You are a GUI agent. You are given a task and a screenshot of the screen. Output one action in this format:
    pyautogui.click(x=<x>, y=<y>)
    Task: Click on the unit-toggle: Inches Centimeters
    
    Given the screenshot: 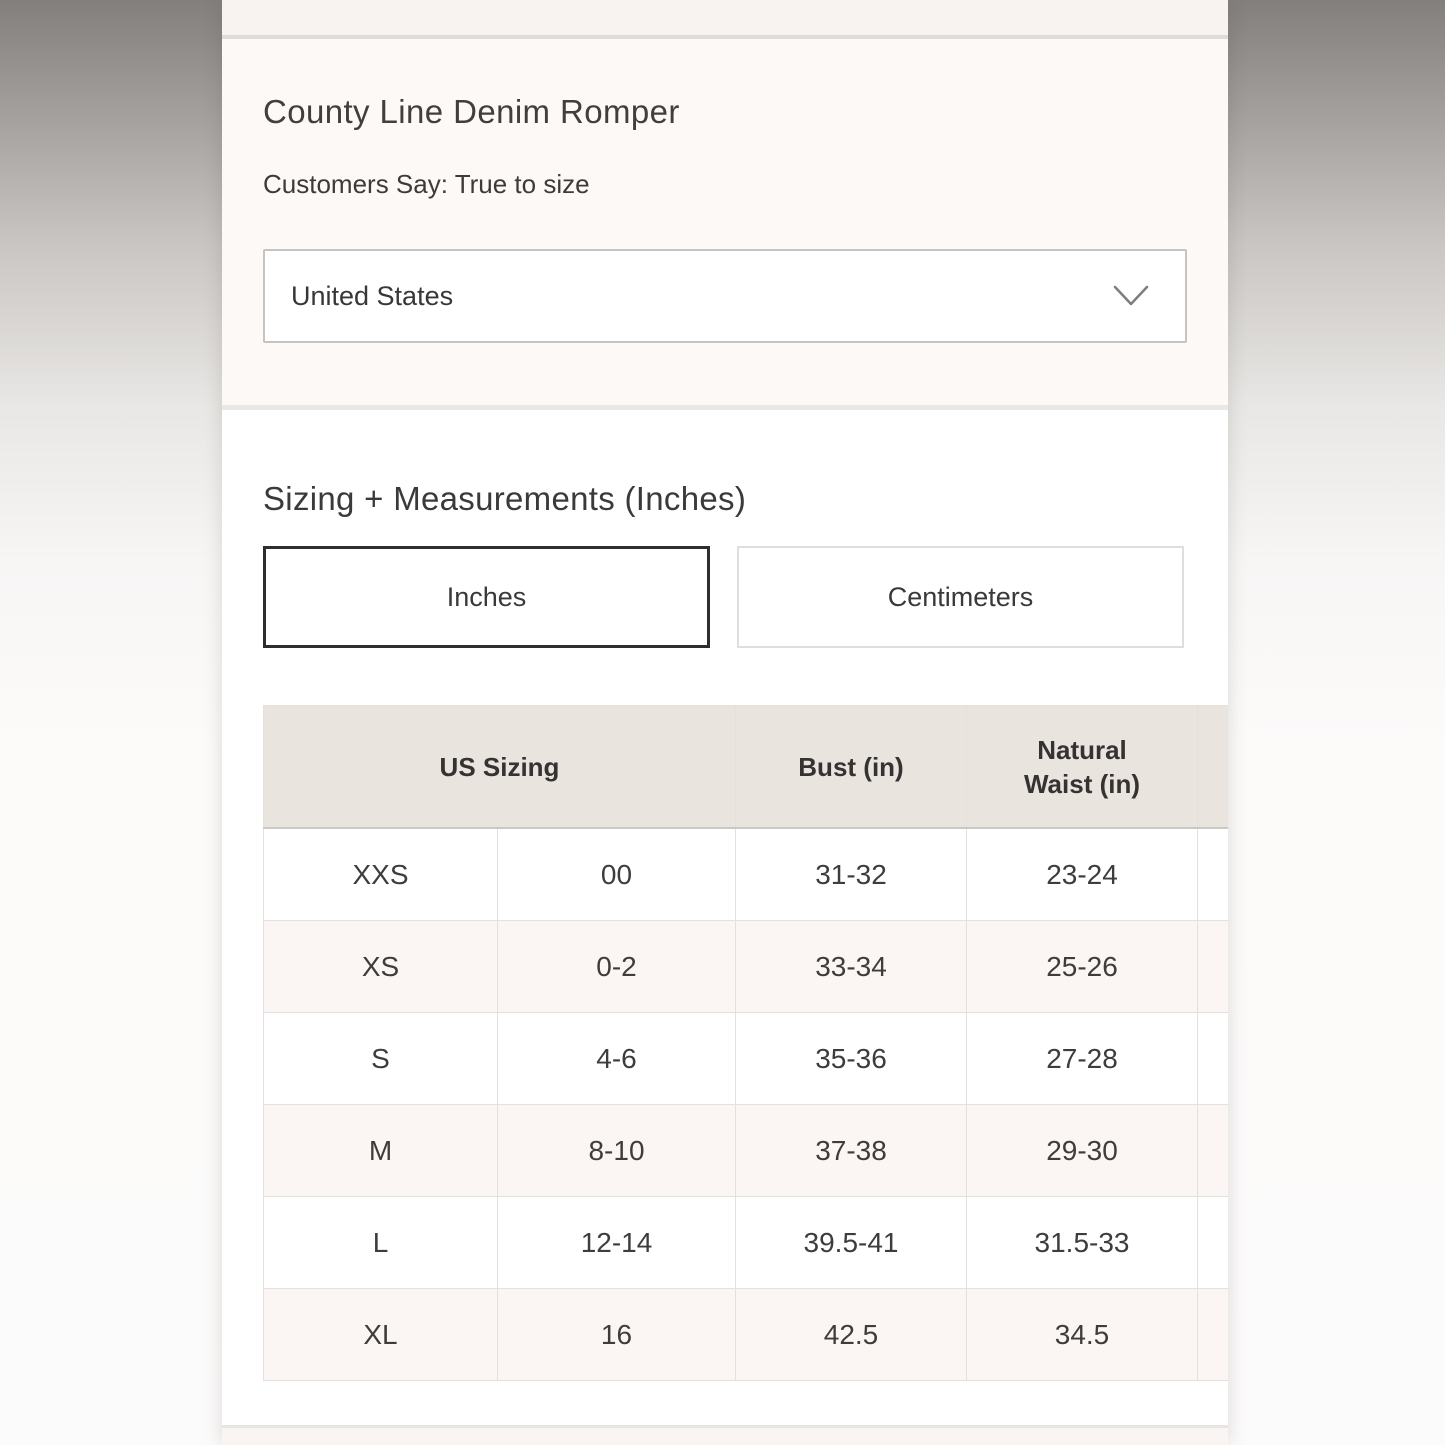 What is the action you would take?
    pyautogui.click(x=745, y=597)
    